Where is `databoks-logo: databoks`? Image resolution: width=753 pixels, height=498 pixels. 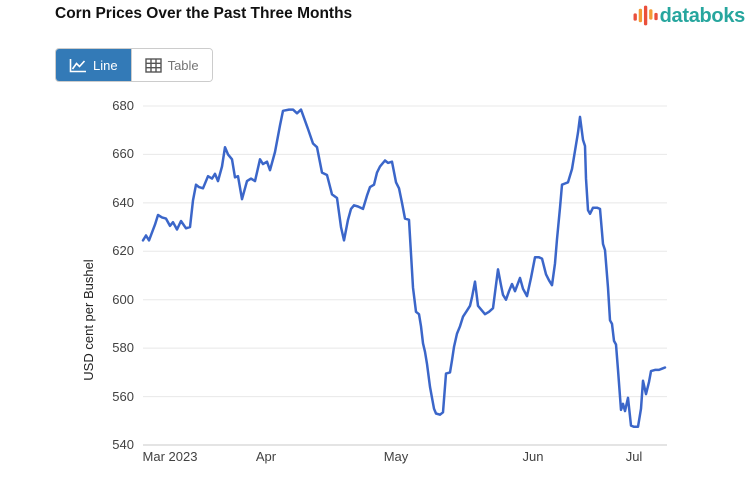 databoks-logo: databoks is located at coordinates (689, 16).